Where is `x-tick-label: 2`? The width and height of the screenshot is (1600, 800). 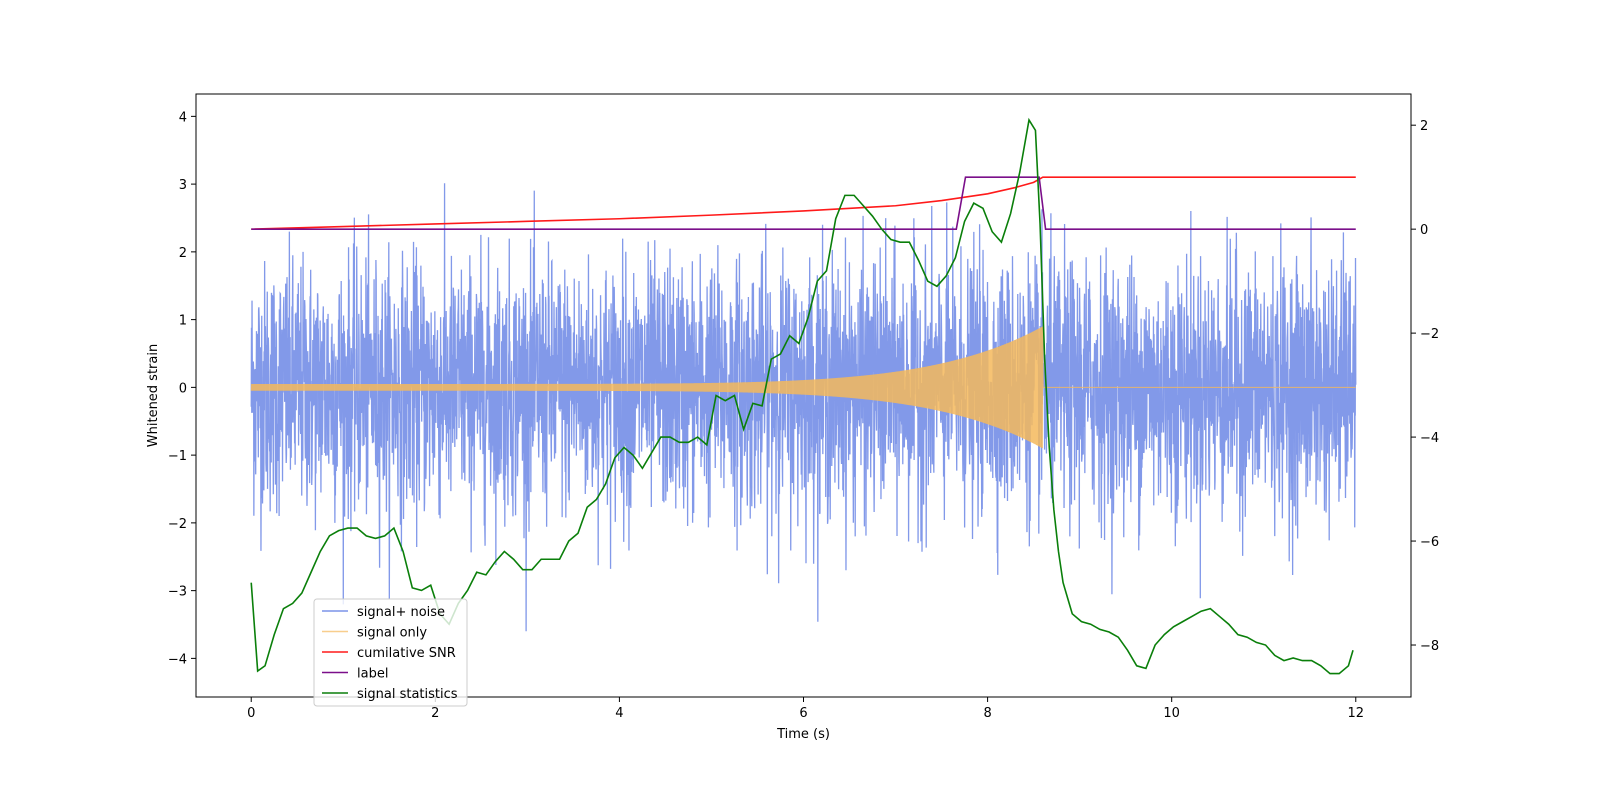
x-tick-label: 2 is located at coordinates (435, 713).